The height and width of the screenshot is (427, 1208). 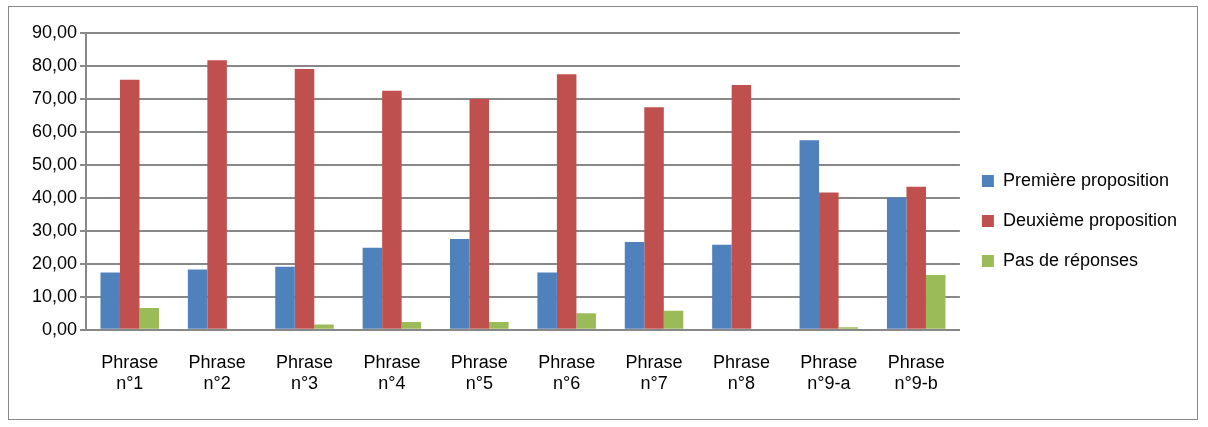 I want to click on x-tick-label: Phrase n°3, so click(x=304, y=372).